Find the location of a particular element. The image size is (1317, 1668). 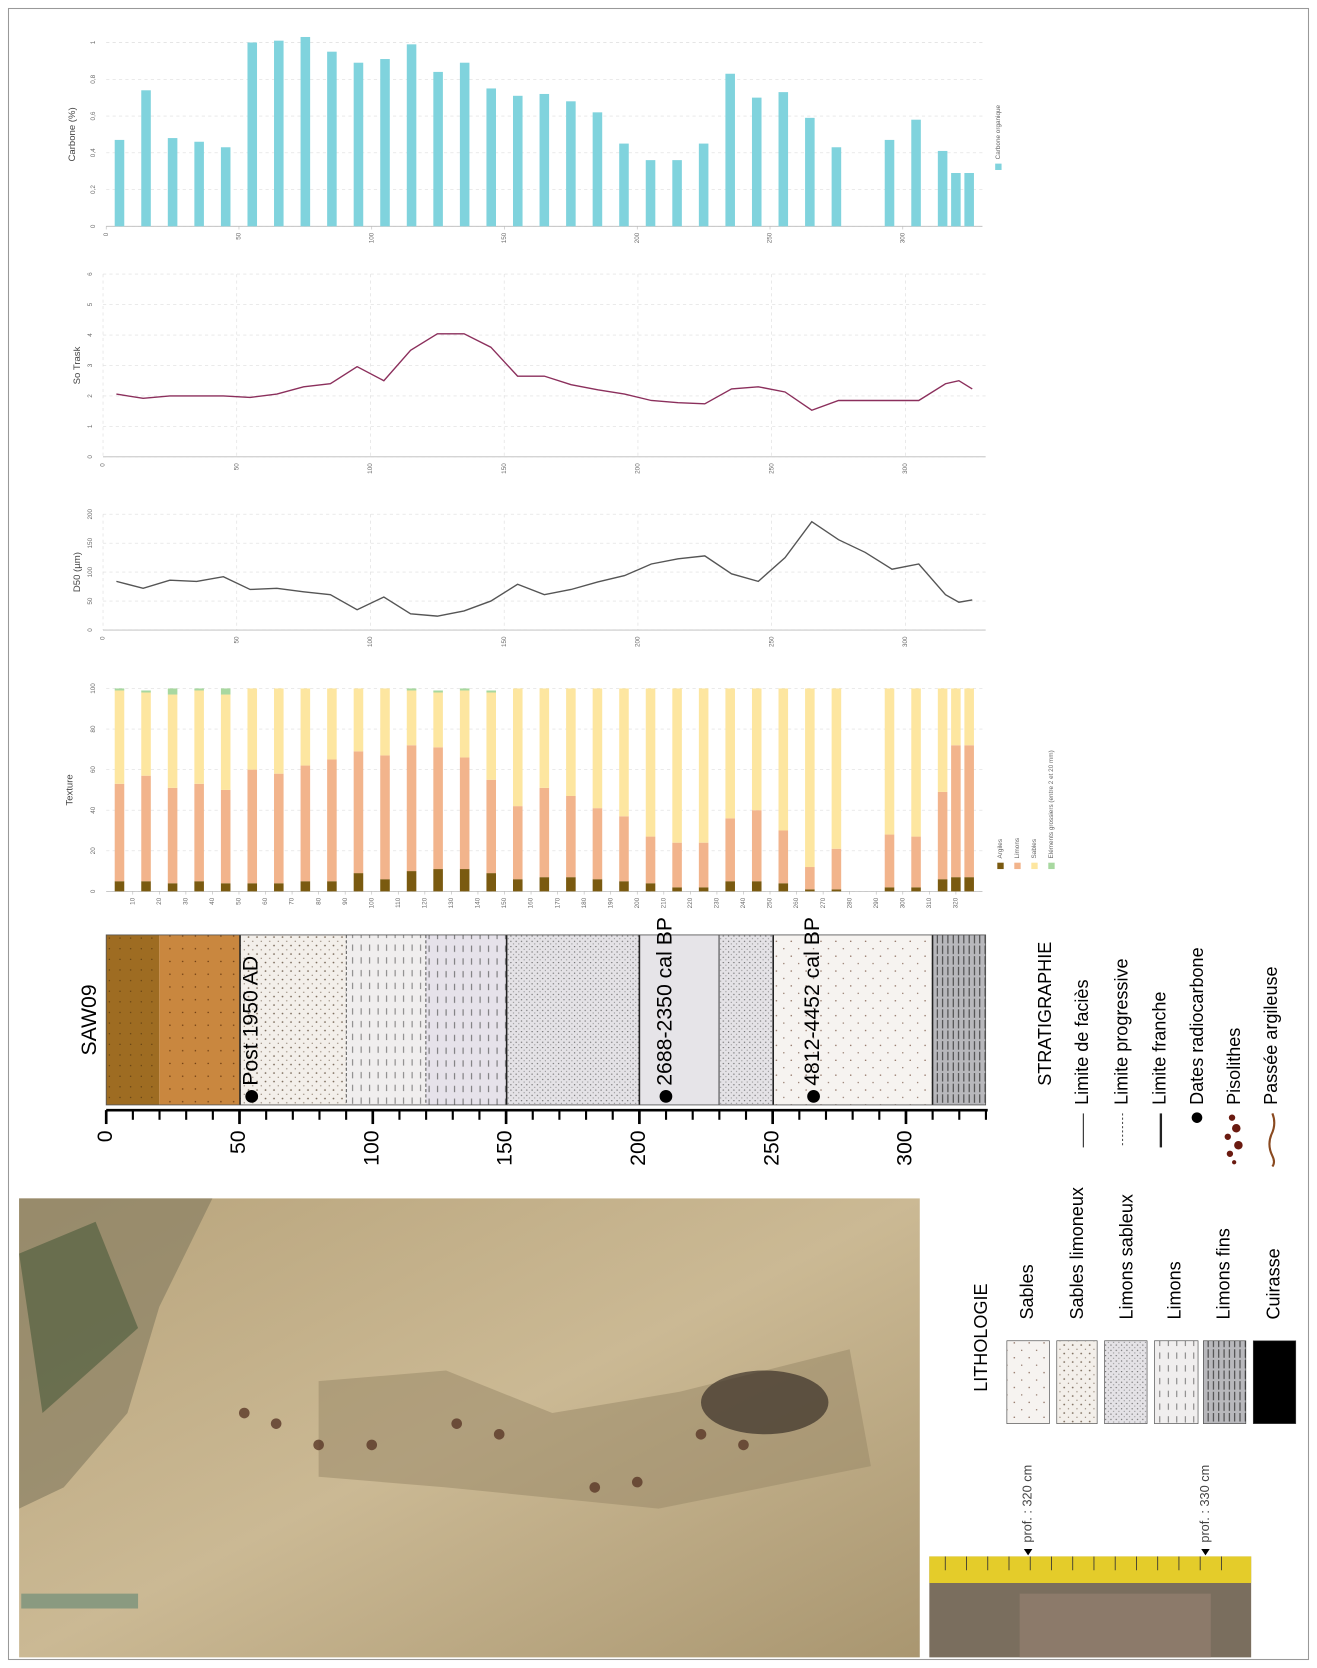

legend-label: Passée argileuse is located at coordinates (1271, 1035).